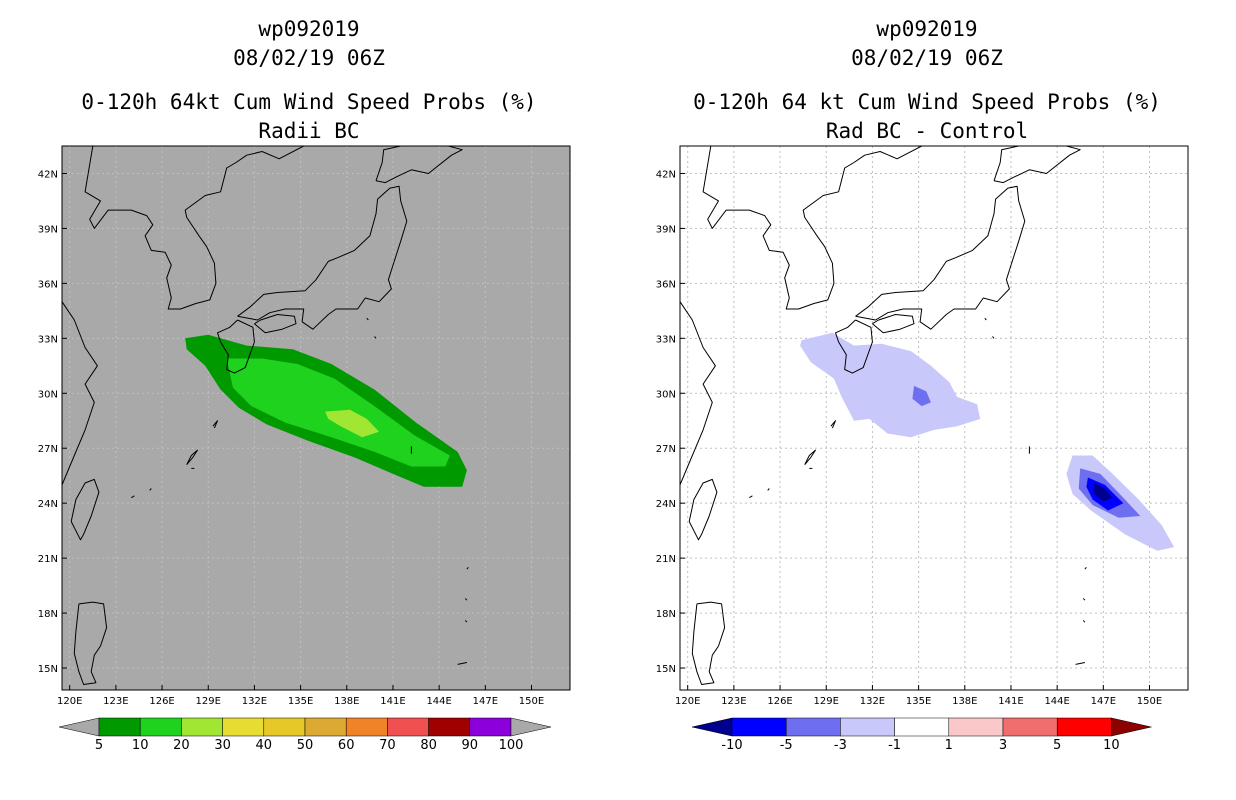  Describe the element at coordinates (48, 449) in the screenshot. I see `y-tick-label: 27N` at that location.